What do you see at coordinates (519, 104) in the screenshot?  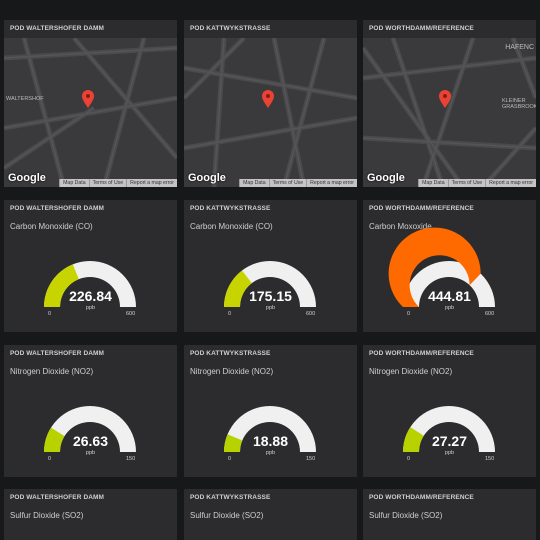 I see `map-place-label: KLEINER GRASBROOK` at bounding box center [519, 104].